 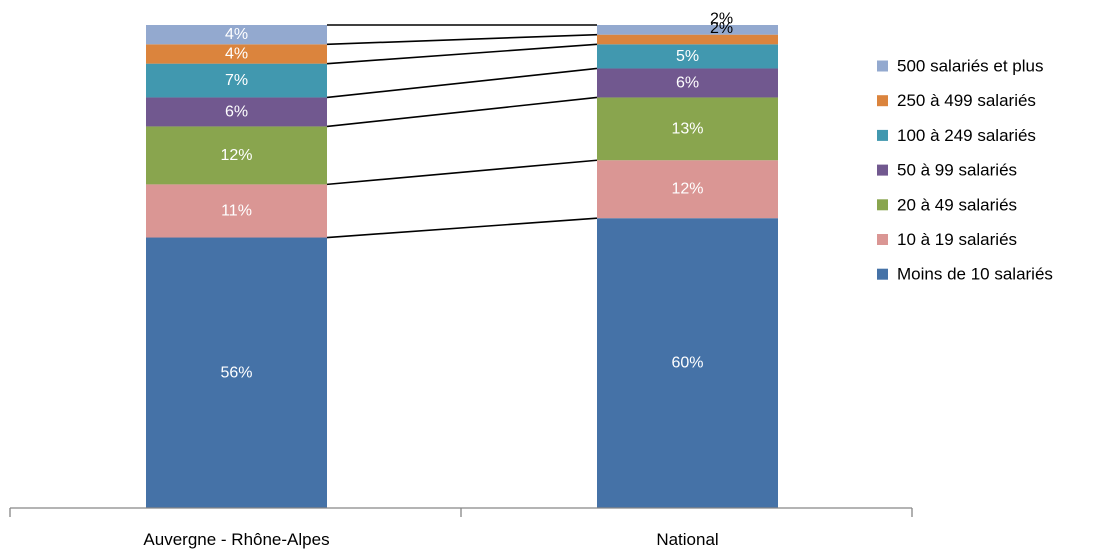 What do you see at coordinates (957, 204) in the screenshot?
I see `legend-label: 20 à 49 salariés` at bounding box center [957, 204].